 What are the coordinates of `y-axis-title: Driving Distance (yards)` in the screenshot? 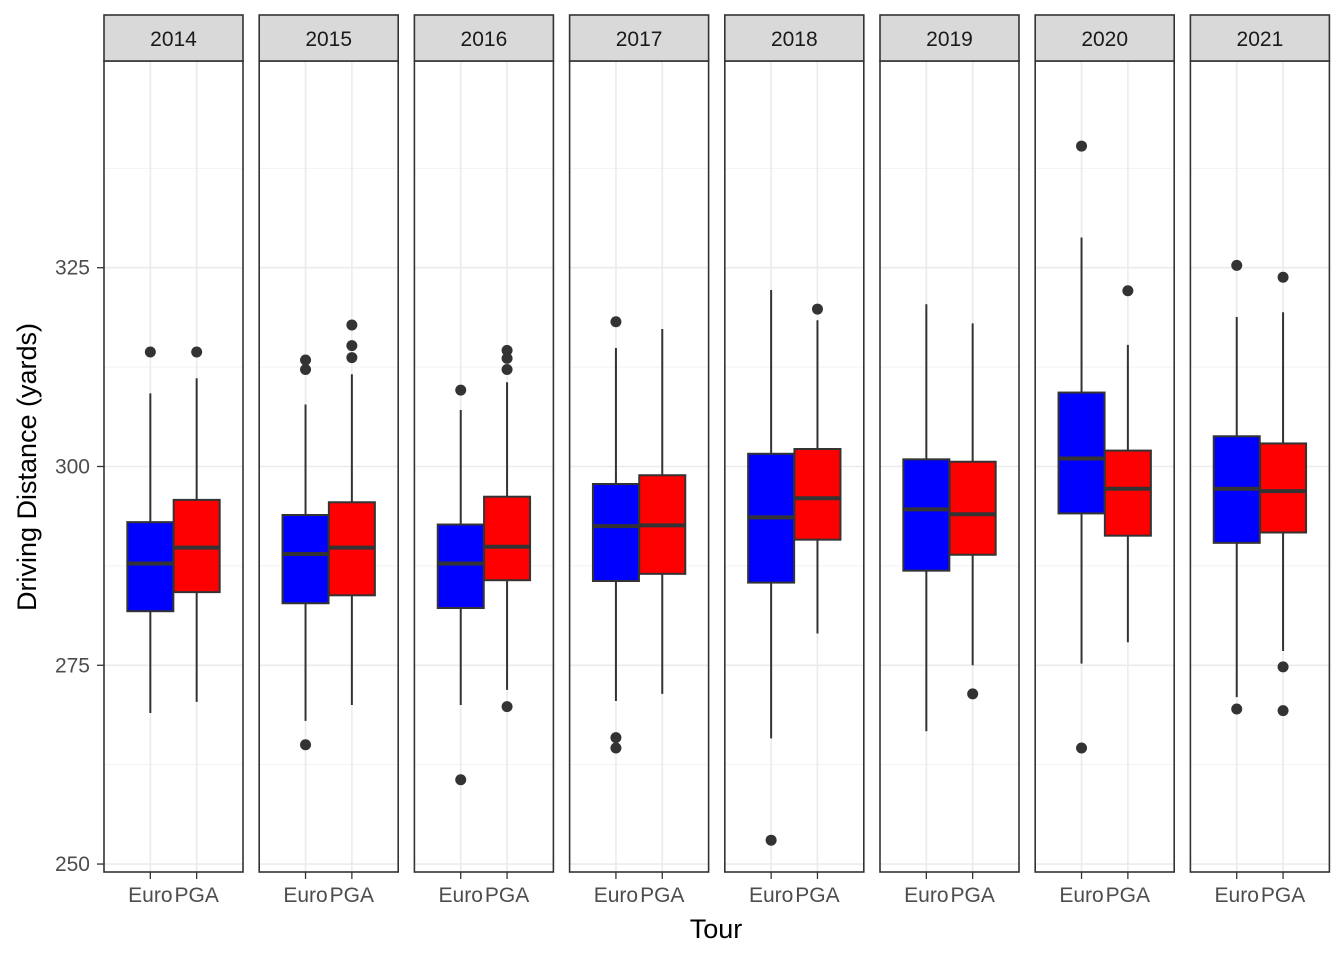 It's located at (27, 467).